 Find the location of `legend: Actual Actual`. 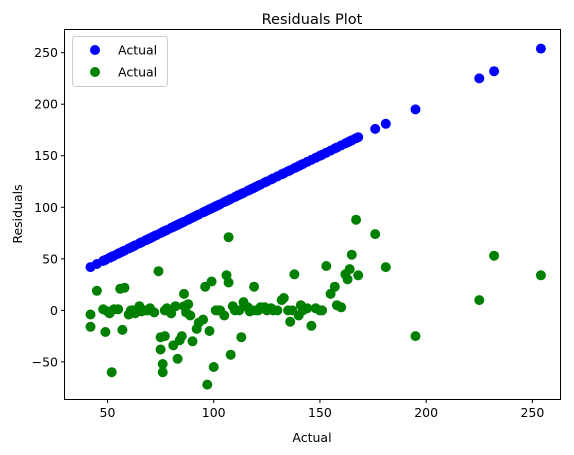

legend: Actual Actual is located at coordinates (120, 61).